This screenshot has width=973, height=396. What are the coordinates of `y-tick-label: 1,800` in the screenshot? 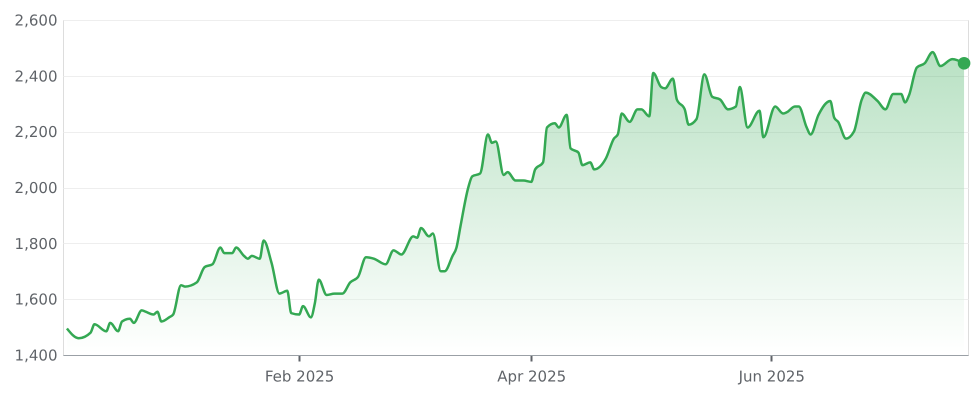 It's located at (36, 243).